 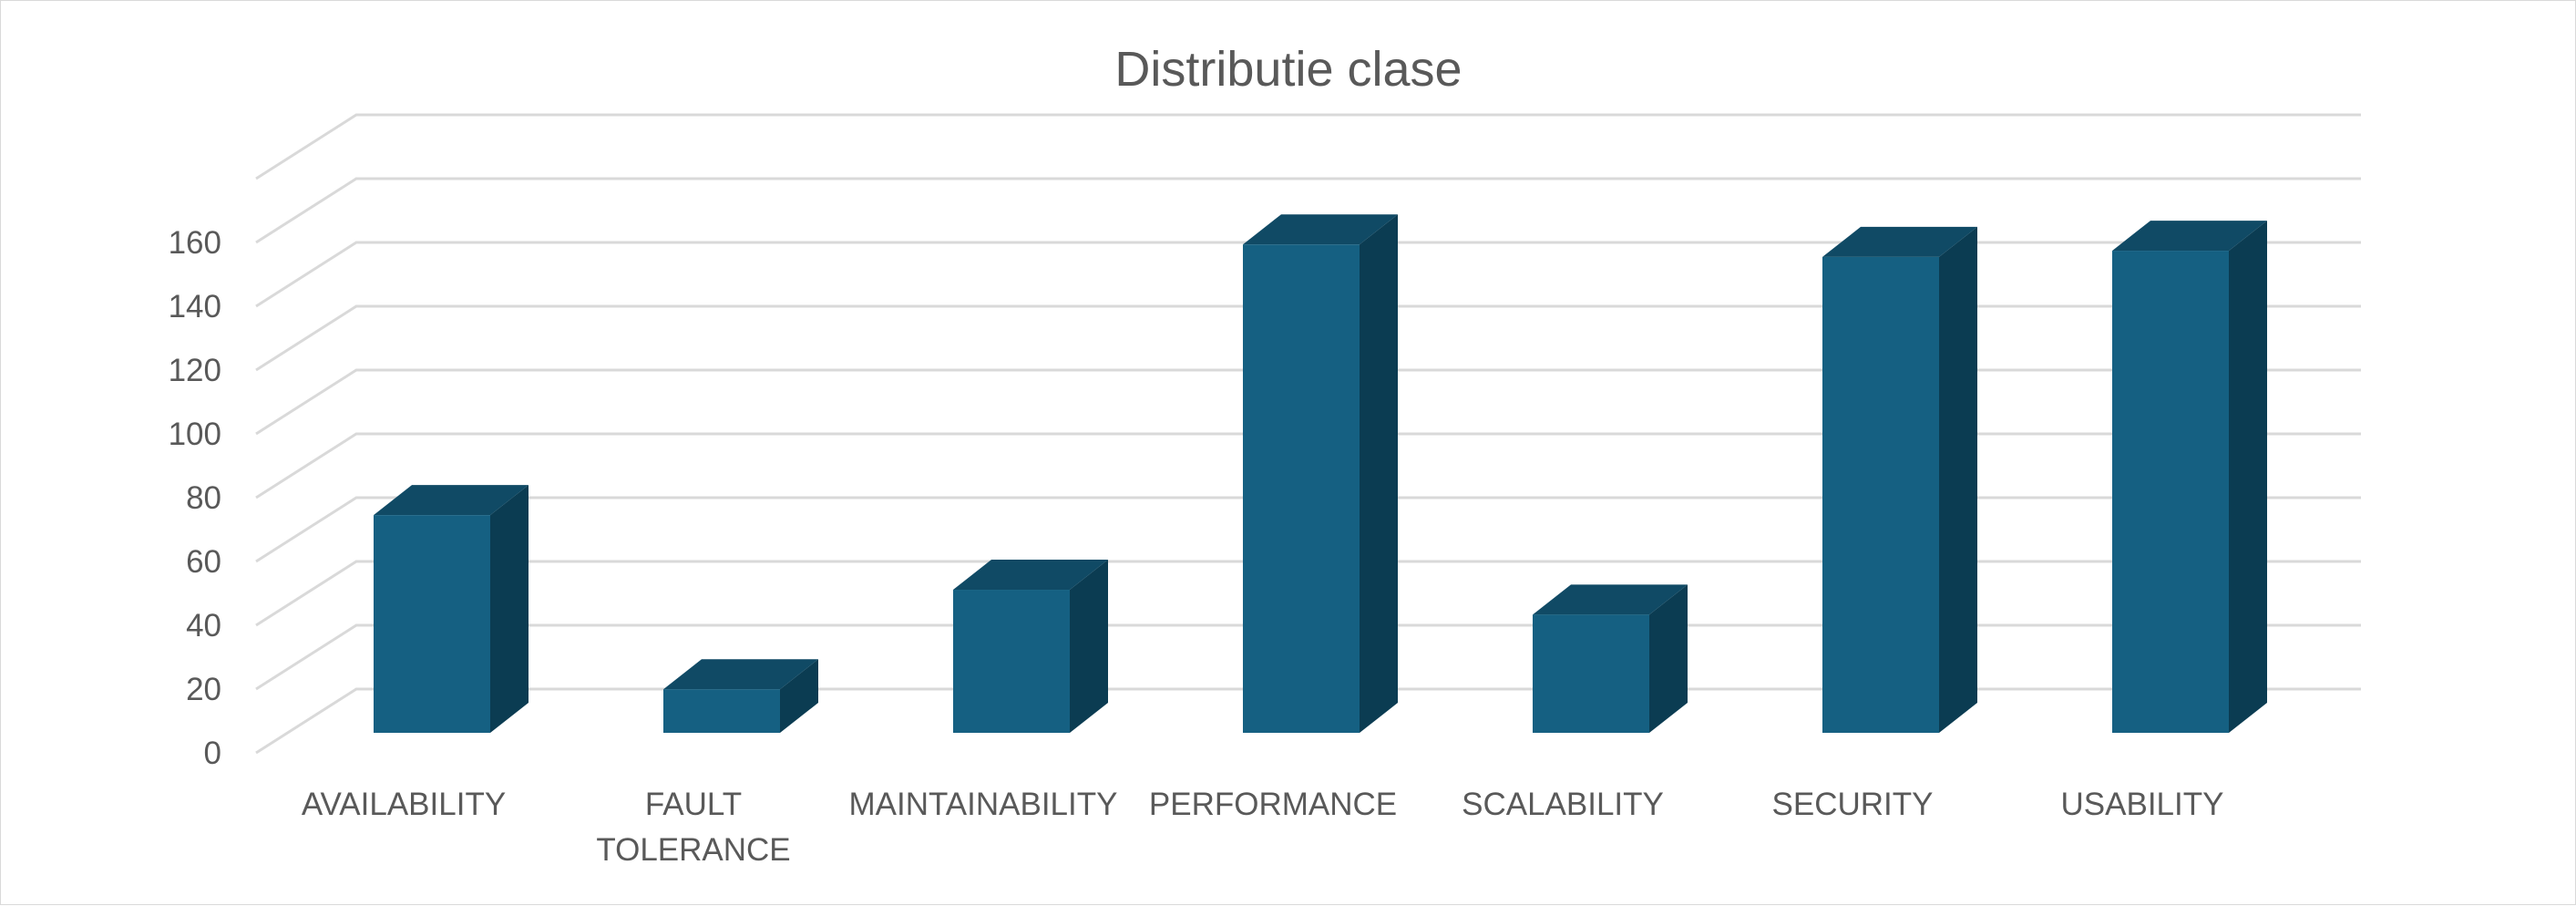 I want to click on x-category-label: SCALABILITY, so click(x=1563, y=804).